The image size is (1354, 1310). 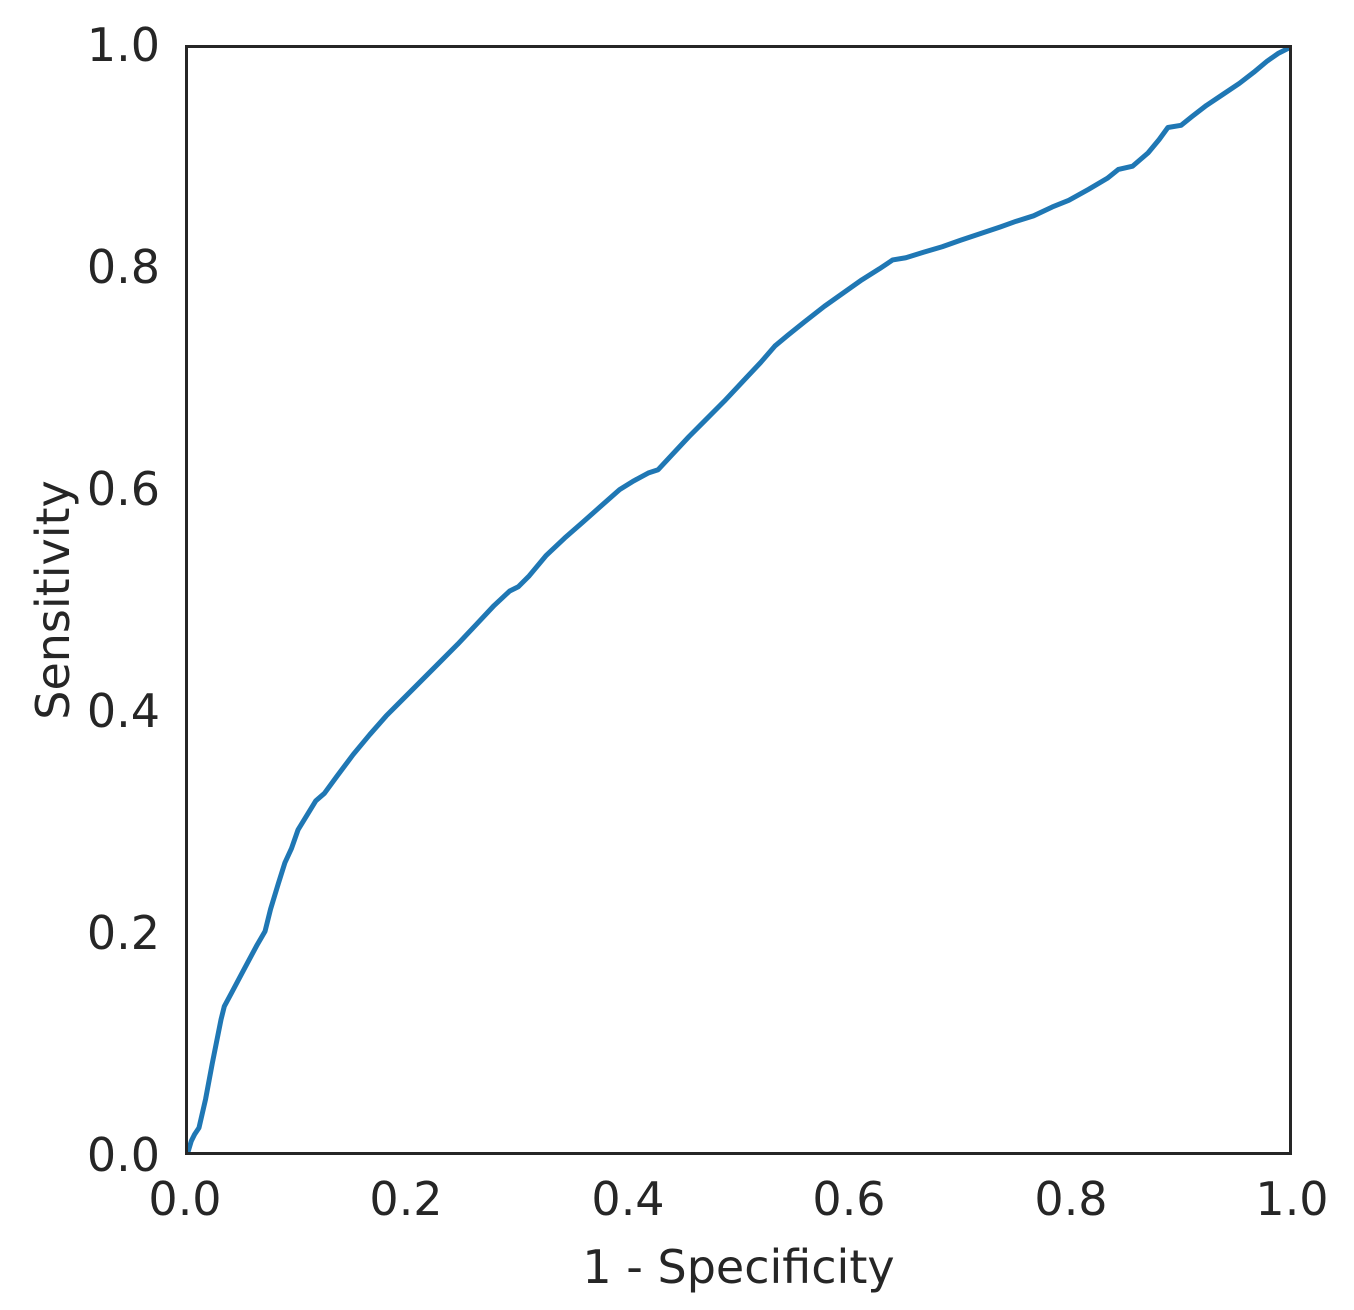 What do you see at coordinates (185, 1199) in the screenshot?
I see `x-tick-label: 0.0` at bounding box center [185, 1199].